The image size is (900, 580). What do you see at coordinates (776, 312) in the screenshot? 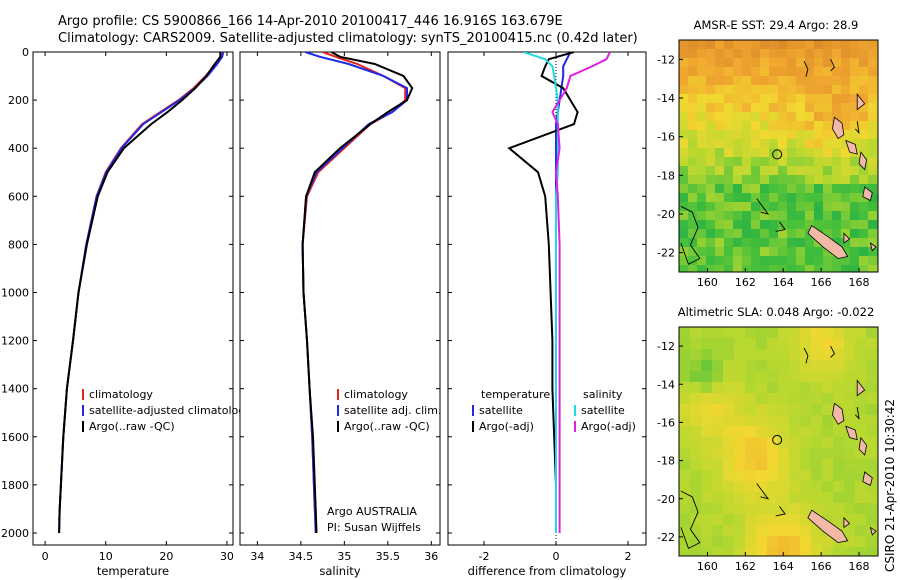
I see `sla-map-title: Altimetric SLA: 0.048 Argo: -0.022` at bounding box center [776, 312].